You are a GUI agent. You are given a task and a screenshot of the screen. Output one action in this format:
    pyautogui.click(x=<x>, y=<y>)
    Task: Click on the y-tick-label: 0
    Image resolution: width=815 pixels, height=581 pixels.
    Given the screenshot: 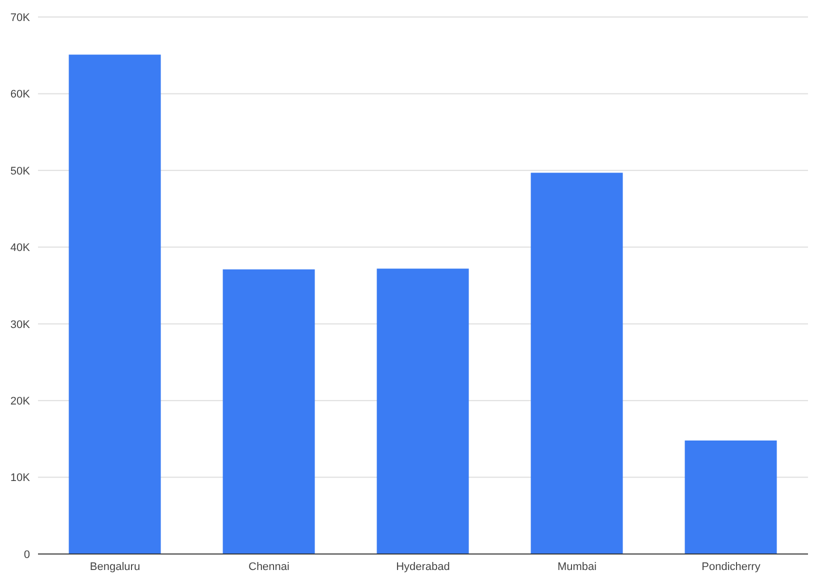 What is the action you would take?
    pyautogui.click(x=27, y=554)
    